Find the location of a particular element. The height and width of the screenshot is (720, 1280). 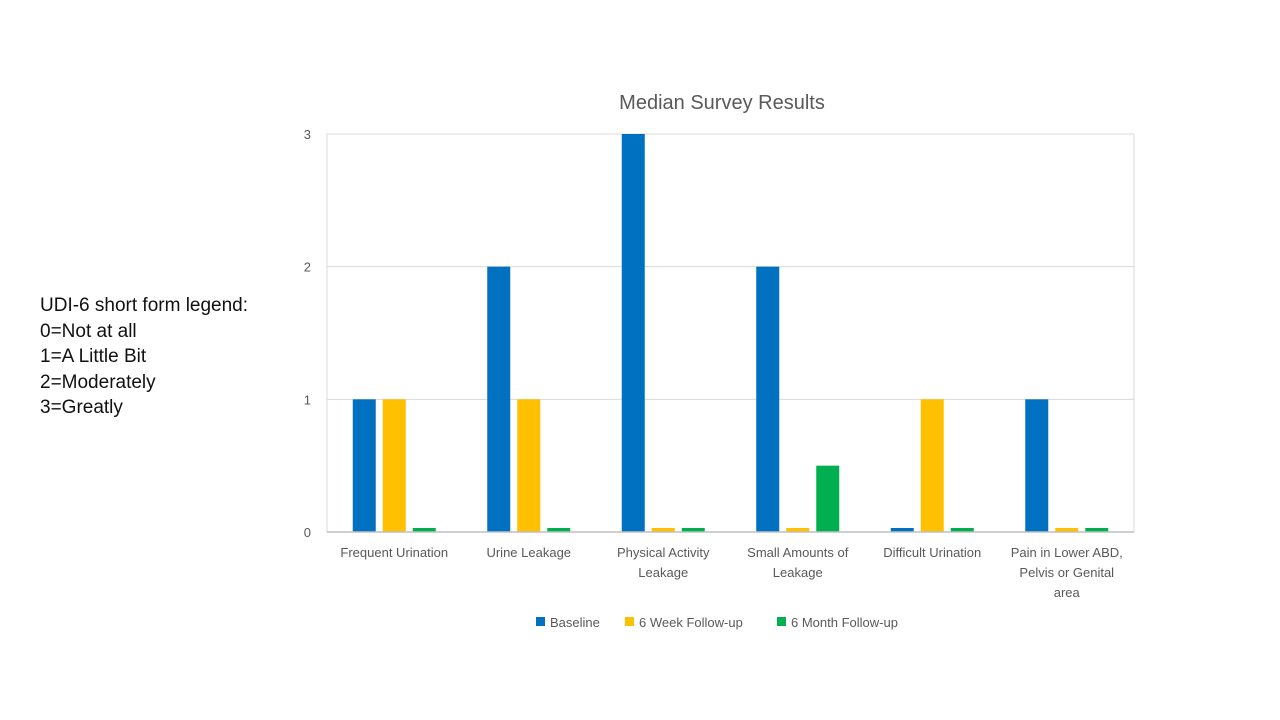

legend-label: 6 Week Follow-up is located at coordinates (691, 622).